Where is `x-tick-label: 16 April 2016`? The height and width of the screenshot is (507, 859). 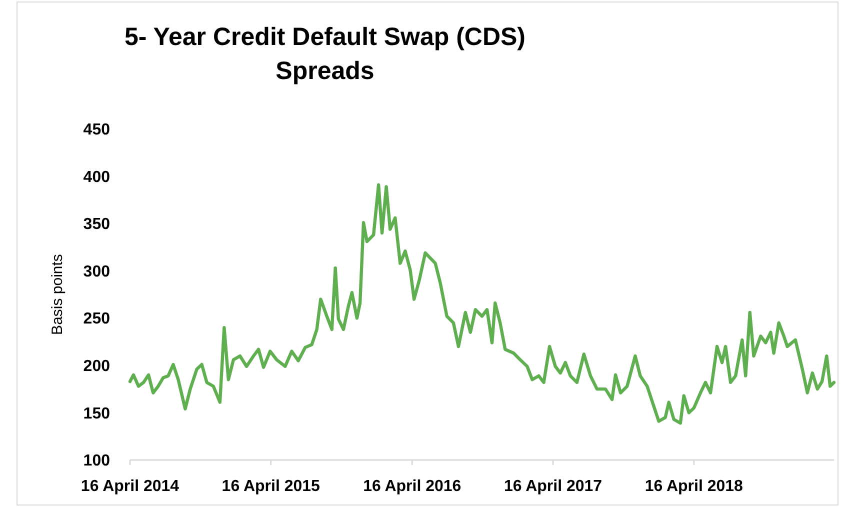
x-tick-label: 16 April 2016 is located at coordinates (412, 486).